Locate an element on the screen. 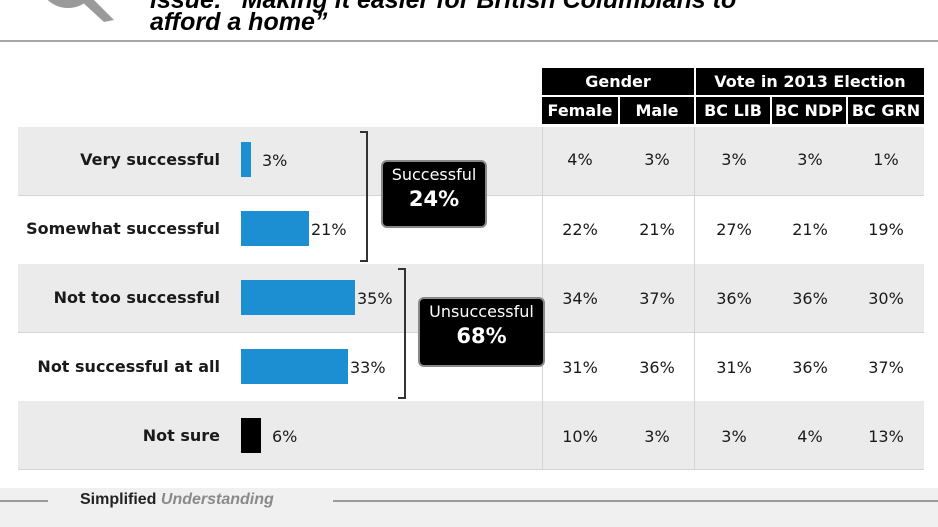 The image size is (938, 527). bar-label-not-too-successful: 35% is located at coordinates (375, 298).